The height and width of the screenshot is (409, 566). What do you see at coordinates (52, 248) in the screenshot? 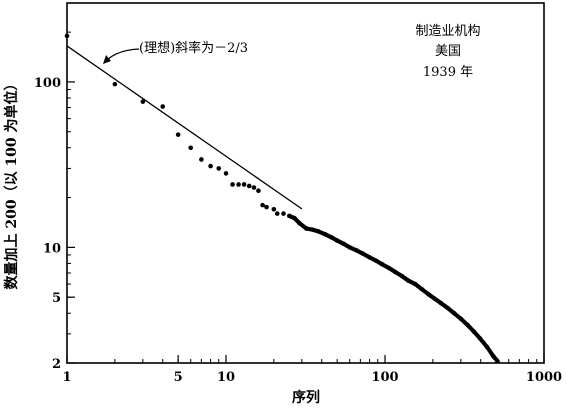
I see `y-tick-label: 10` at bounding box center [52, 248].